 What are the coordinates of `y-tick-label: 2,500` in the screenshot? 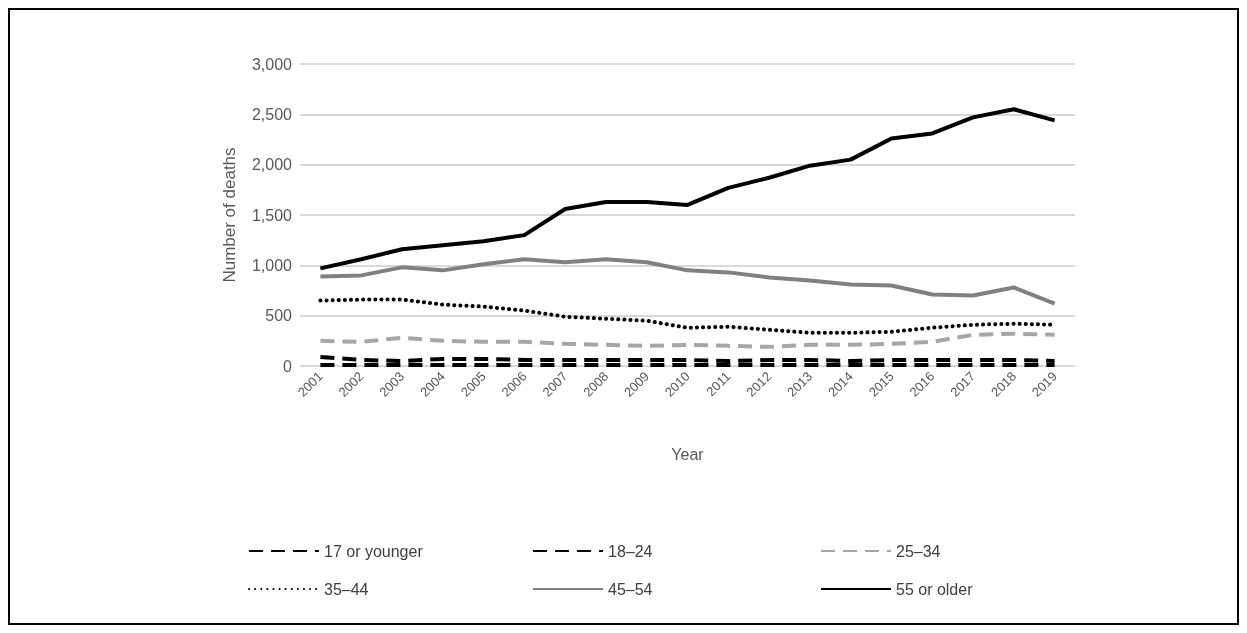 It's located at (272, 114).